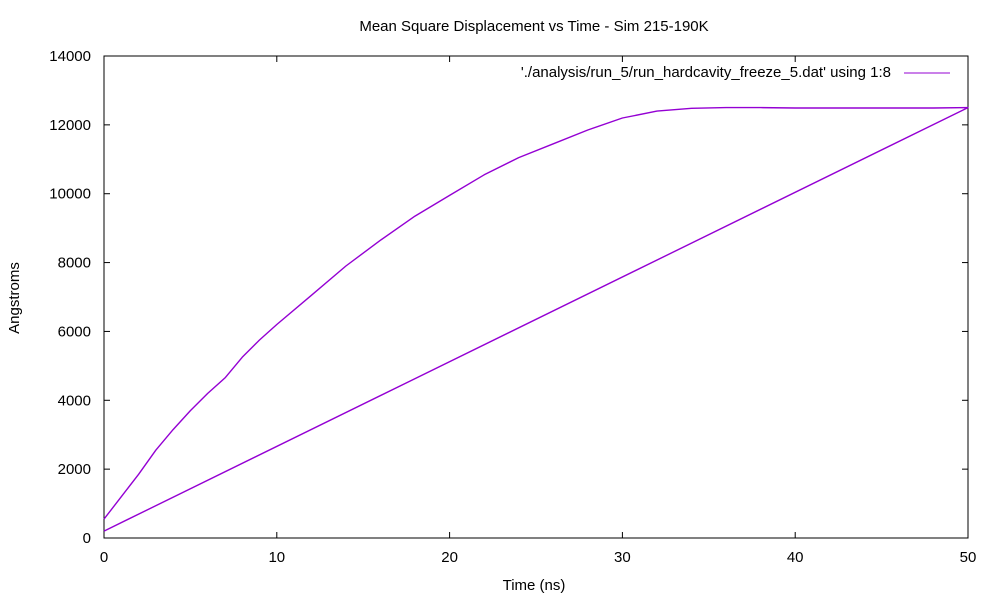  Describe the element at coordinates (87, 538) in the screenshot. I see `y-tick-label: 0` at that location.